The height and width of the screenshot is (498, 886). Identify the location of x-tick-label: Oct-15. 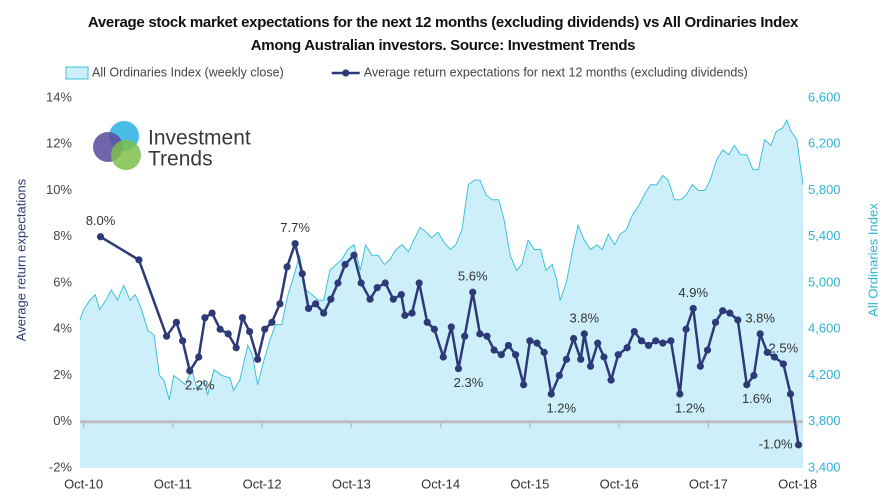
(529, 483).